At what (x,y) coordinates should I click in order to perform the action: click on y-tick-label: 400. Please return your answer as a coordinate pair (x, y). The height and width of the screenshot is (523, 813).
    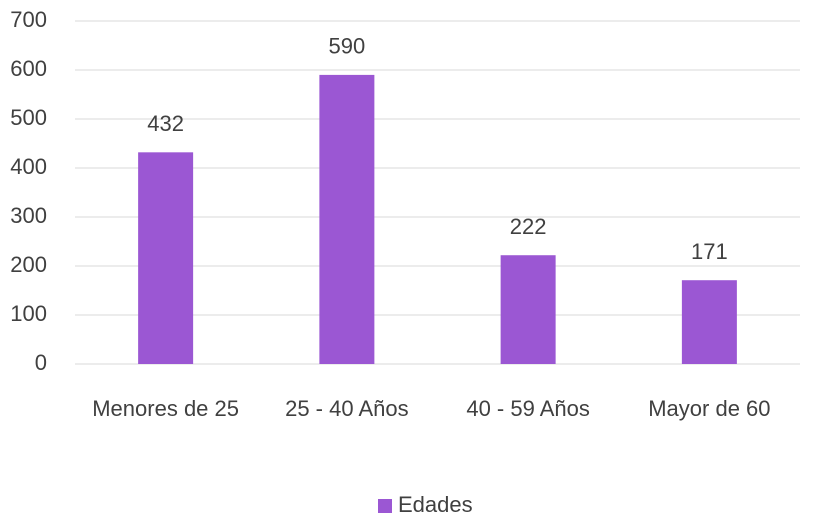
    Looking at the image, I should click on (28, 166).